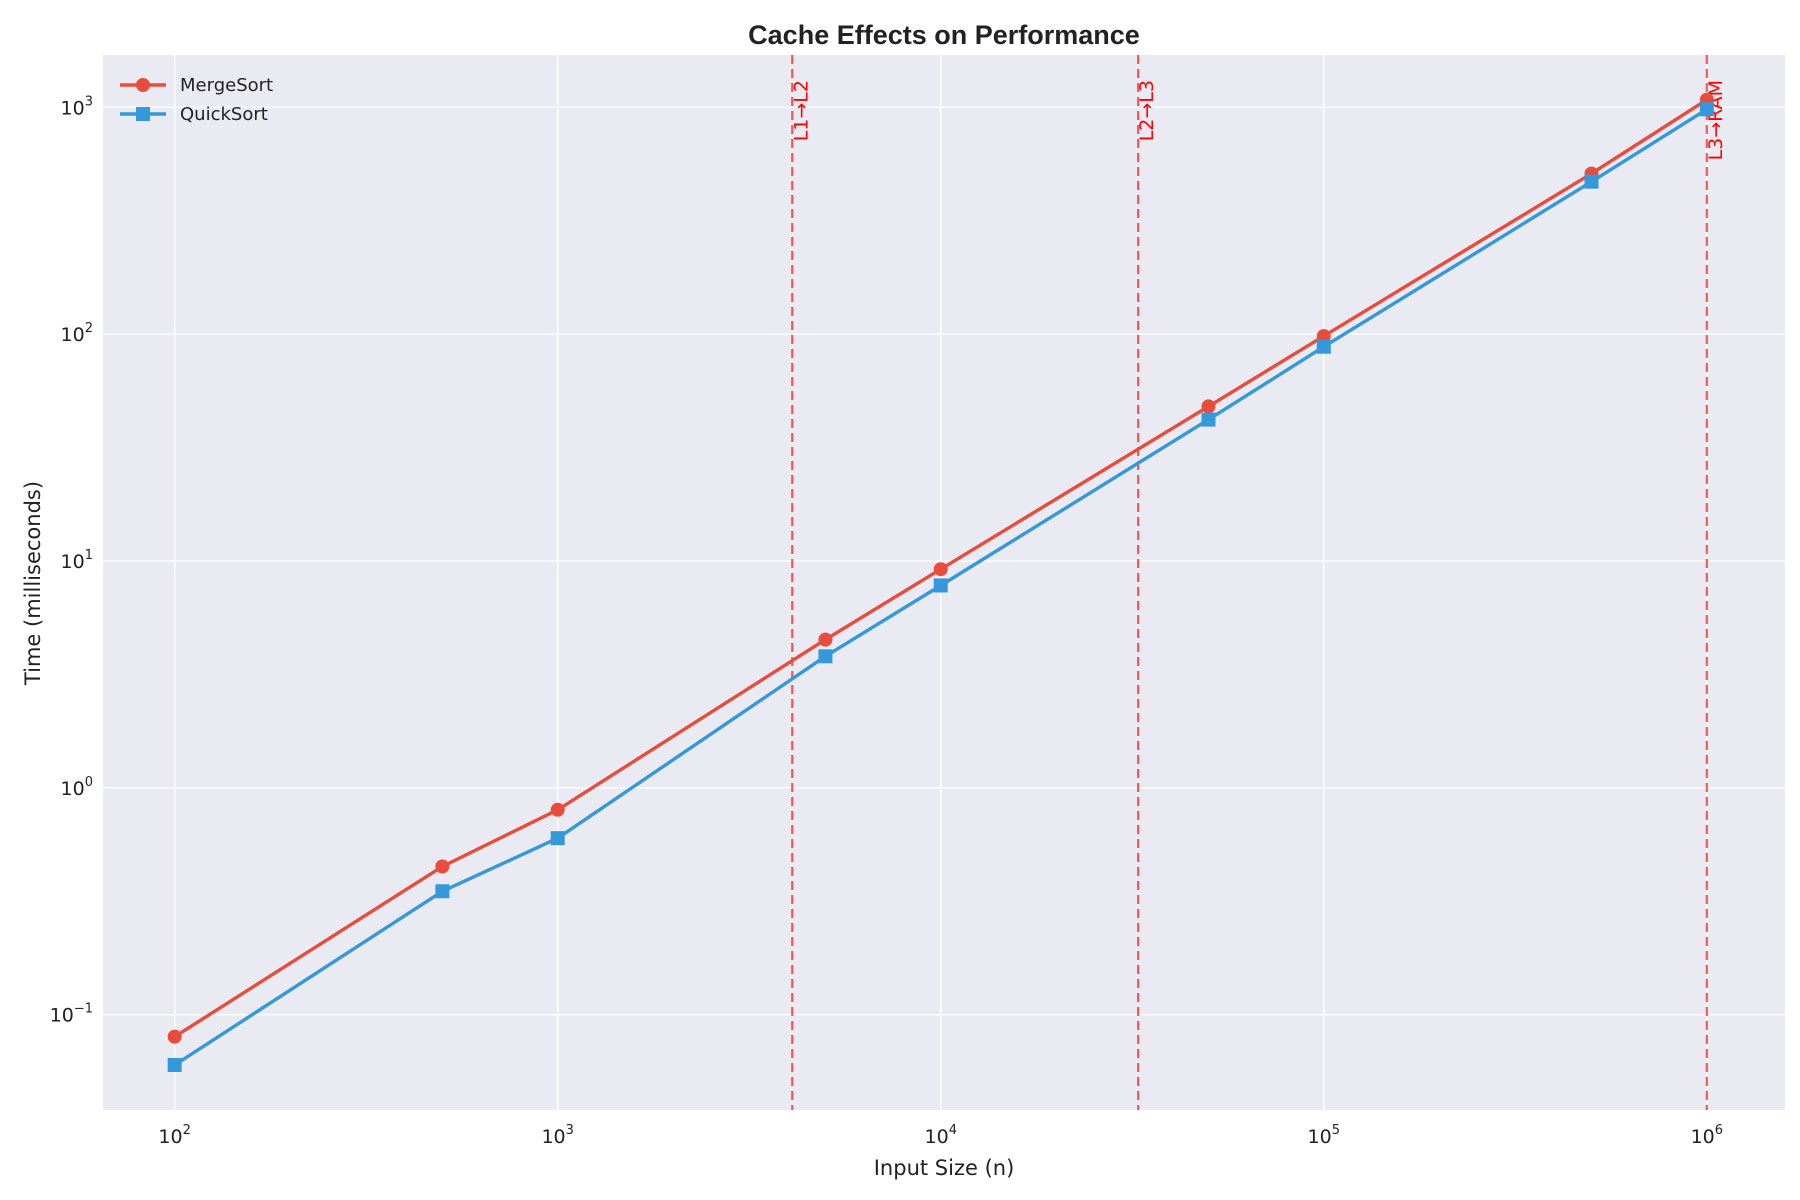 The height and width of the screenshot is (1200, 1800). I want to click on chart-title: Cache Effects on Performance, so click(944, 35).